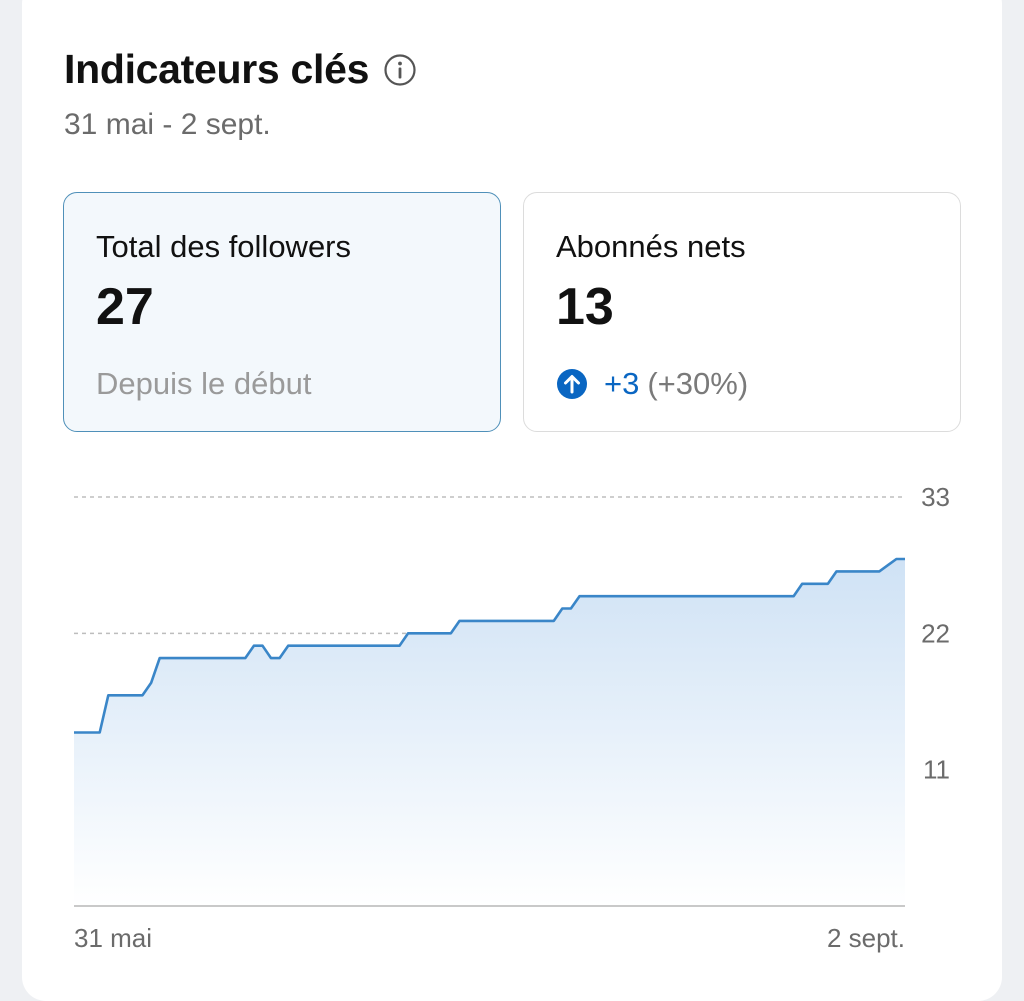 The image size is (1024, 1001). I want to click on metric-value: 13, so click(585, 307).